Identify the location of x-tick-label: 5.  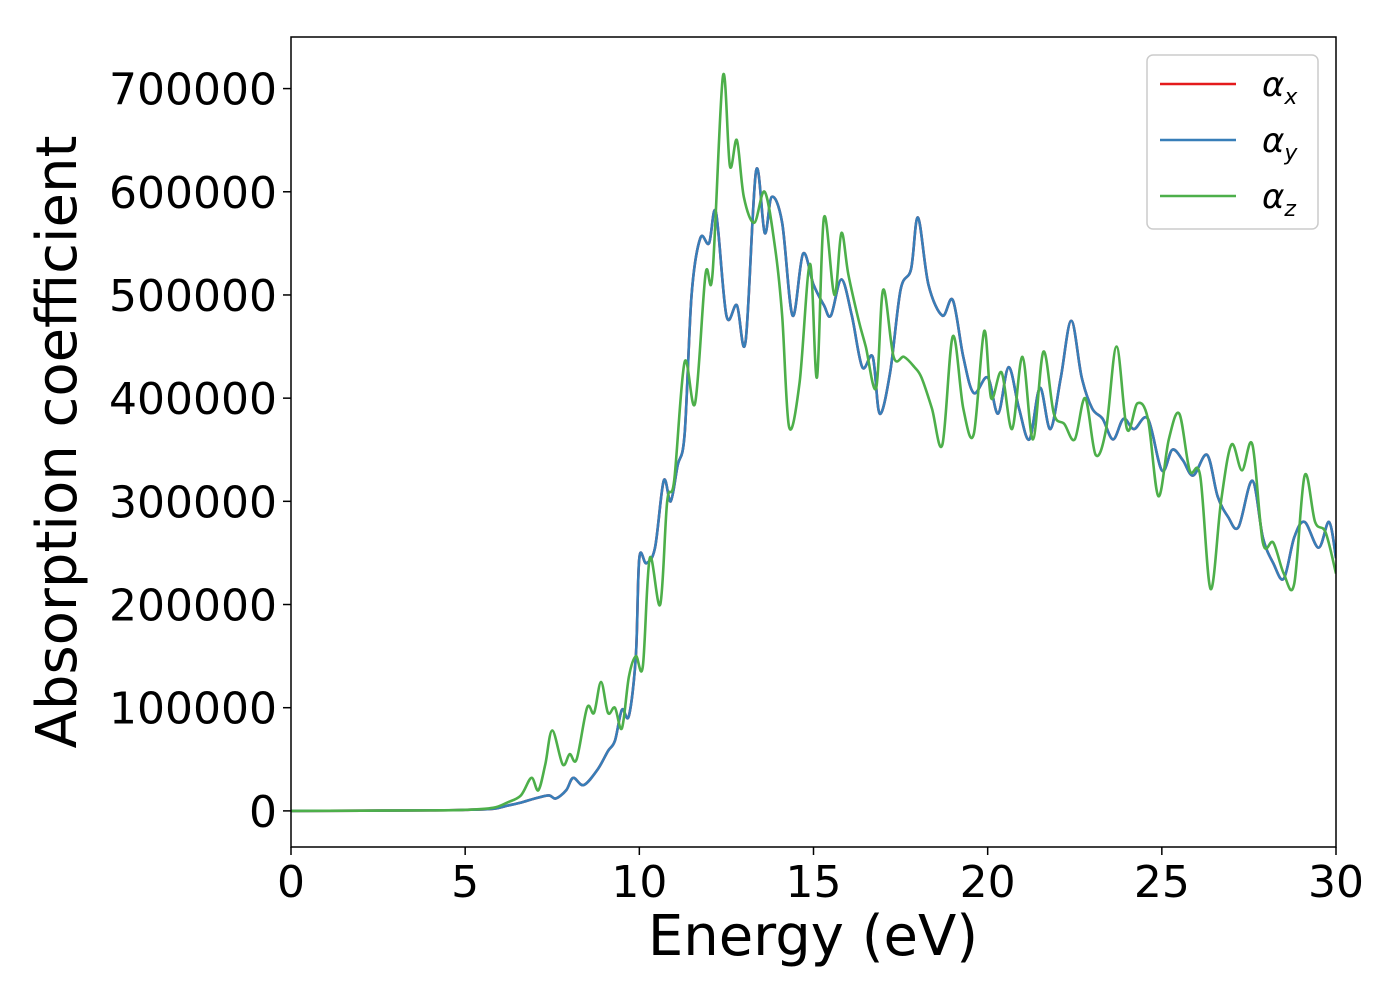
(465, 882).